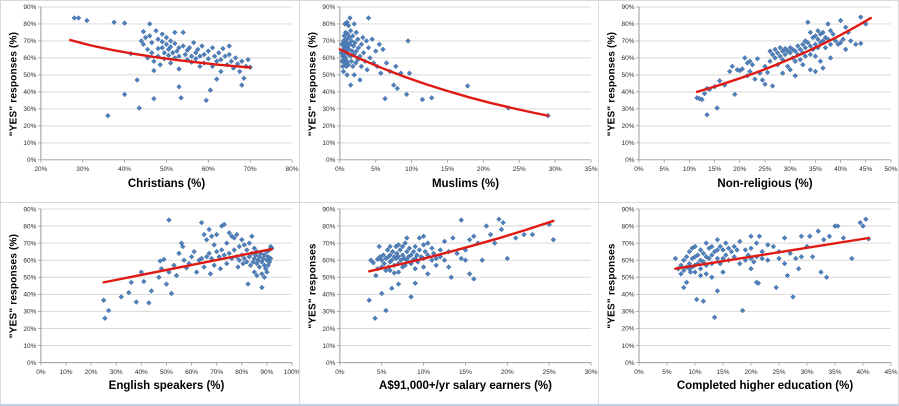 This screenshot has width=899, height=406. Describe the element at coordinates (29, 311) in the screenshot. I see `y-tick-label: 30%` at that location.